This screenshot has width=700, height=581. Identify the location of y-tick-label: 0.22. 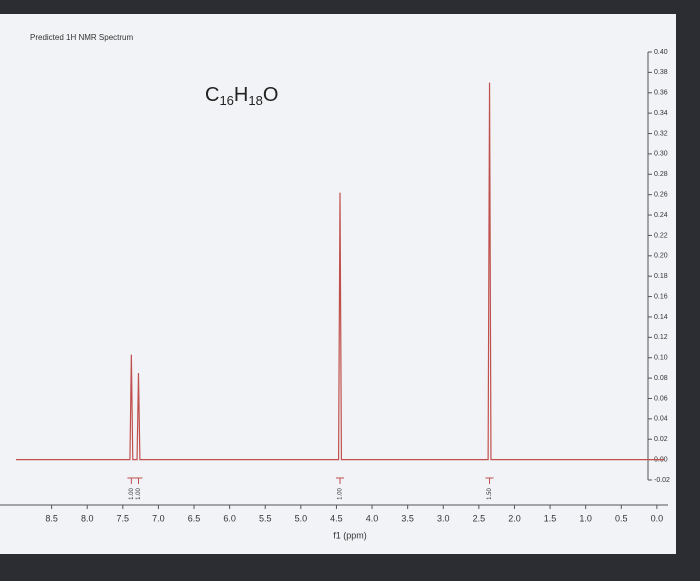
(661, 235).